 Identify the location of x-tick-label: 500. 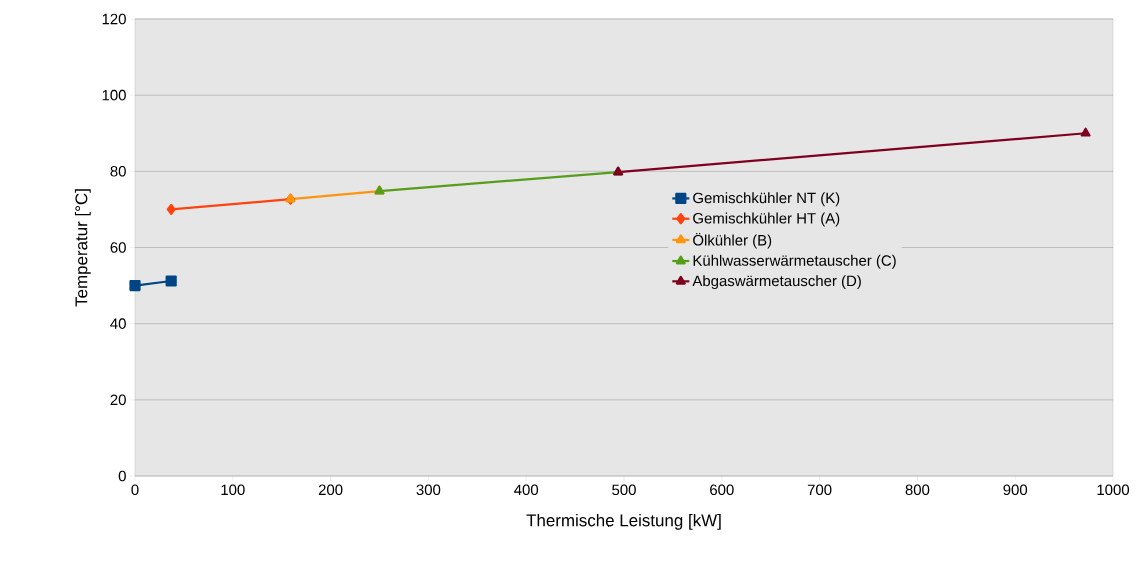
(624, 490).